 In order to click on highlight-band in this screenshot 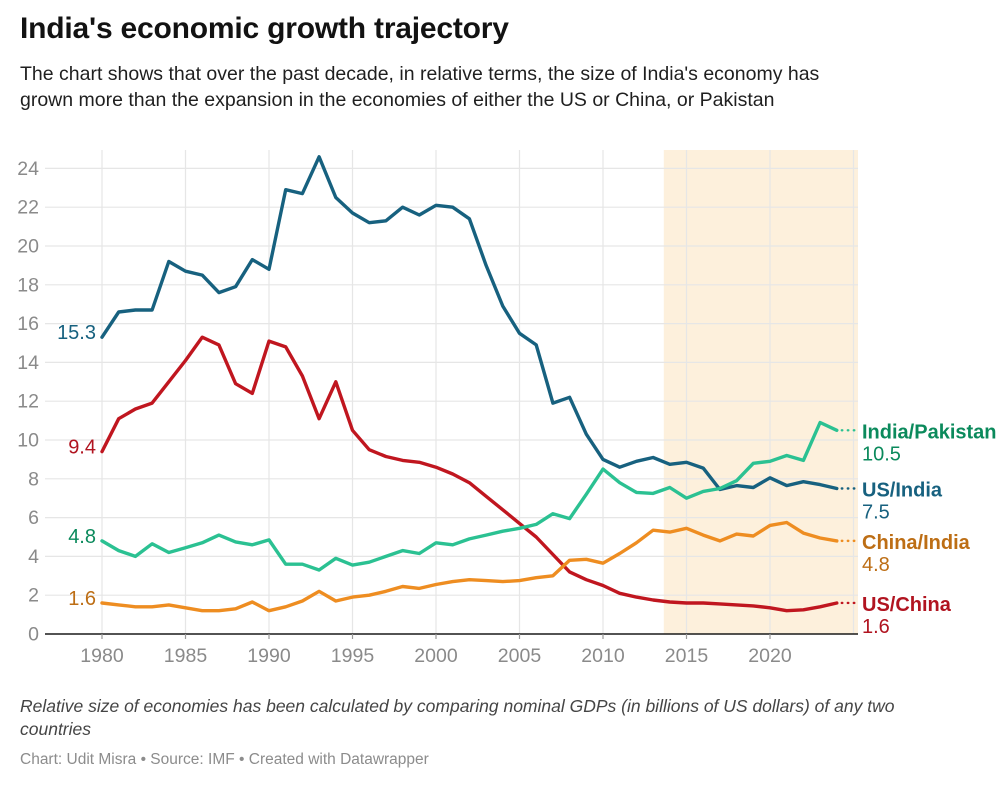, I will do `click(760, 392)`.